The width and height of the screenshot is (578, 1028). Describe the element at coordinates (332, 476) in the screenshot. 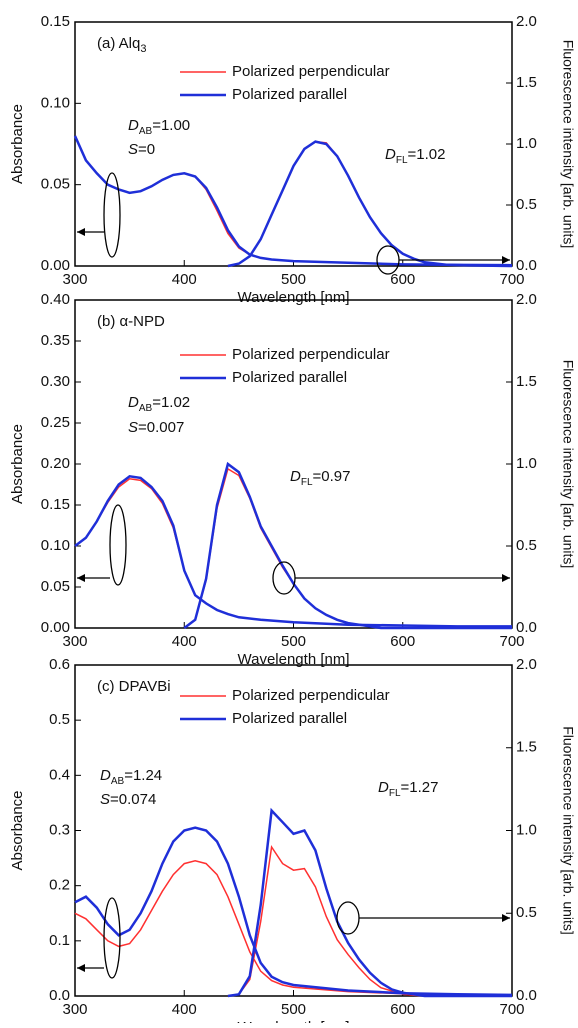

I see `annotation-value: =0.97` at that location.